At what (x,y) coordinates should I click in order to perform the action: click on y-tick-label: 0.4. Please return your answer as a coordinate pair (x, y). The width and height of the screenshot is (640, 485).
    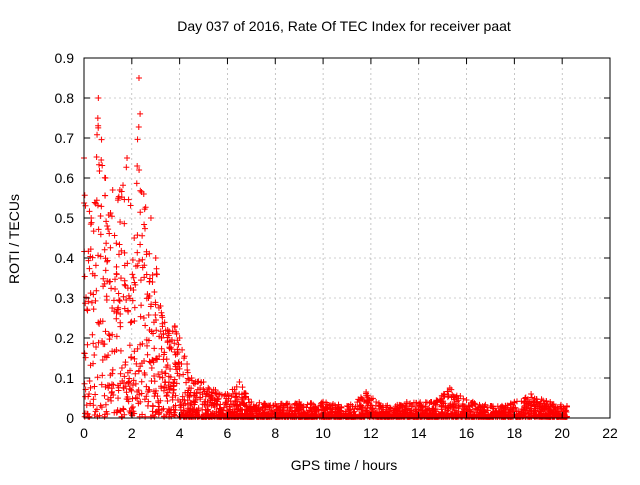
    Looking at the image, I should click on (65, 258).